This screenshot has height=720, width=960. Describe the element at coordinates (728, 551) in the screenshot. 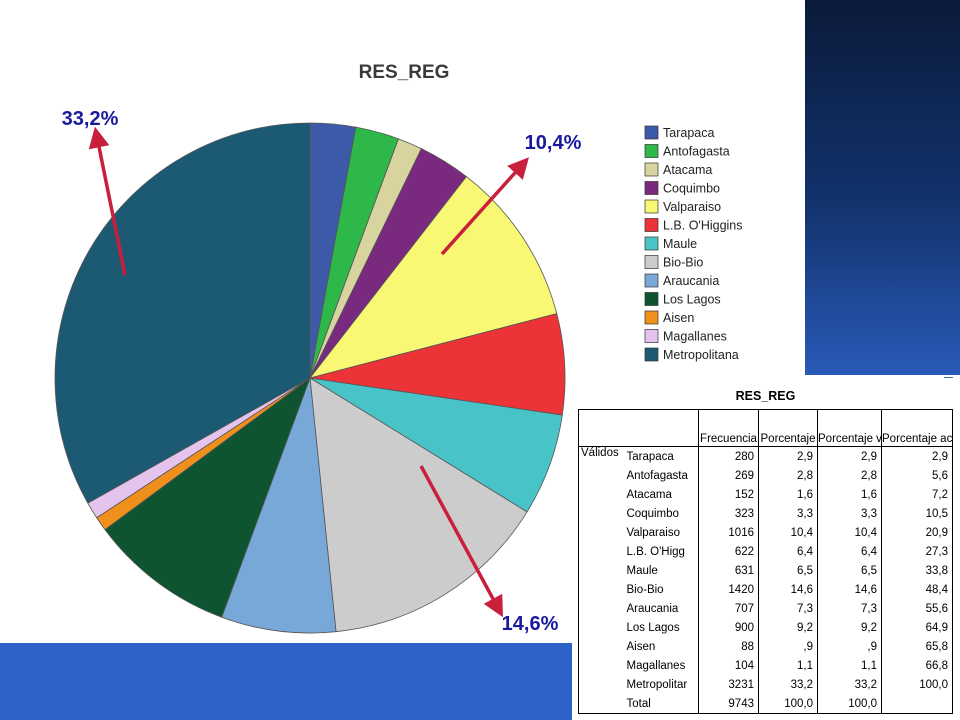

I see `cell-frecuencia: 622` at that location.